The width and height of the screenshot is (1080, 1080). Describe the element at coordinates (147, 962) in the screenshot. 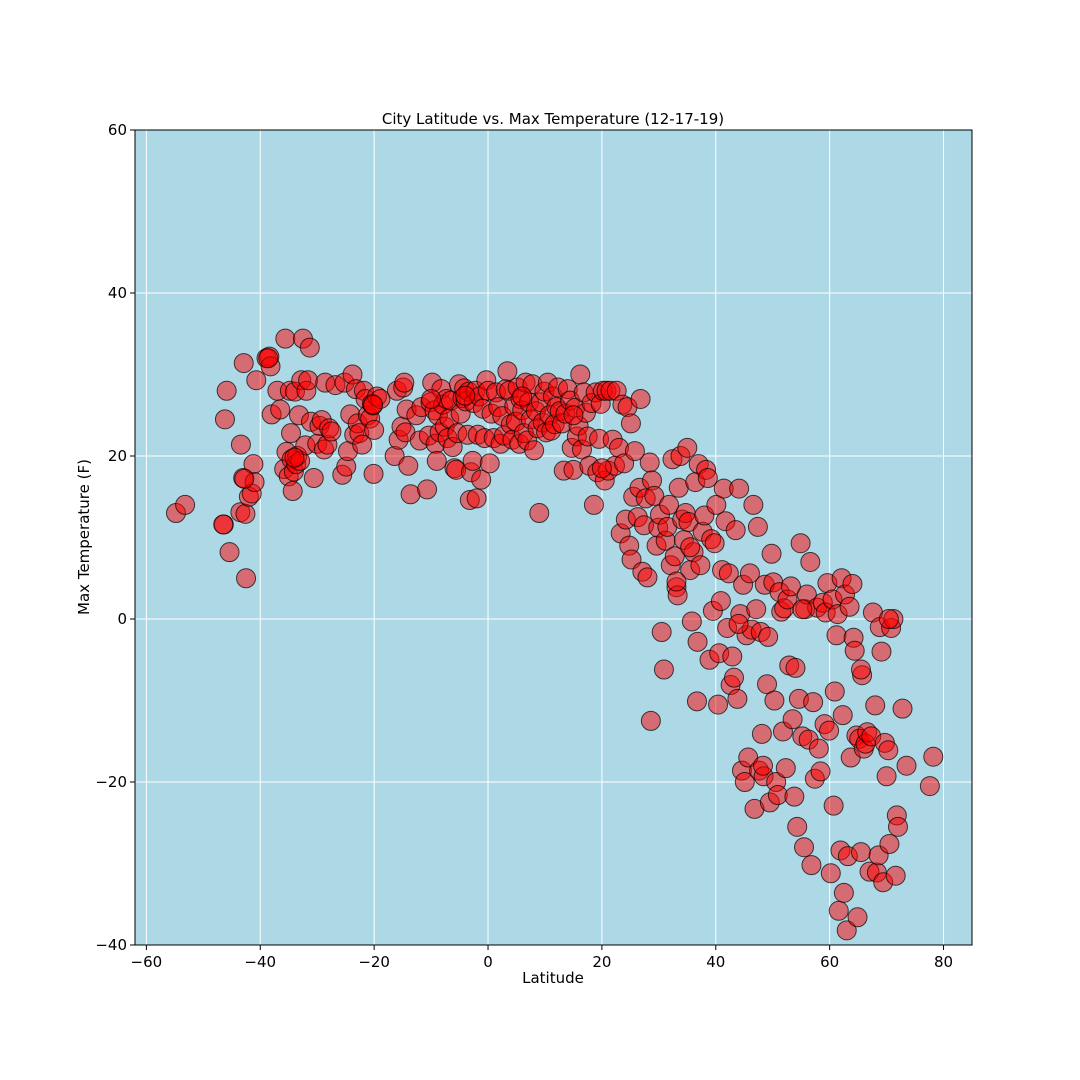

I see `x-tick-label: −60` at that location.